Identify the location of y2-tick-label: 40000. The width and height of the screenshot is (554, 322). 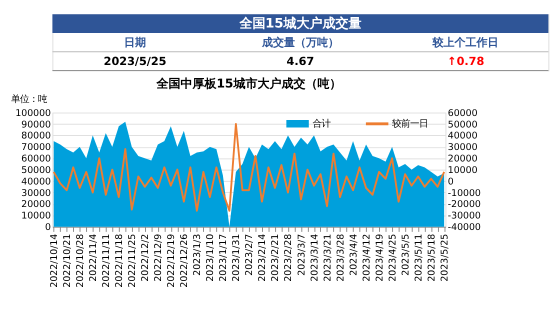
(463, 136).